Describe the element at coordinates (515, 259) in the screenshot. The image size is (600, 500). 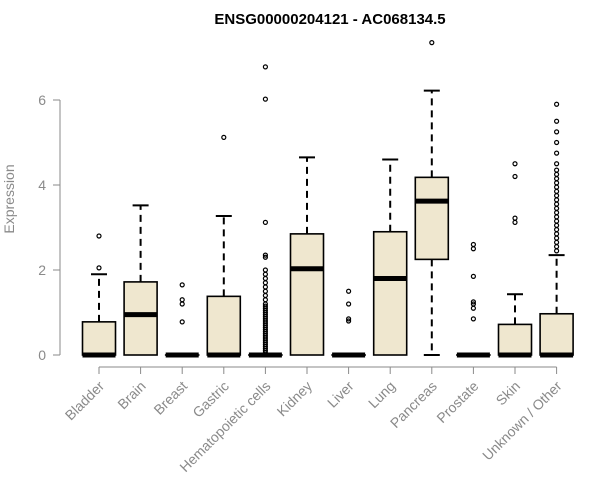
I see `box-skin` at that location.